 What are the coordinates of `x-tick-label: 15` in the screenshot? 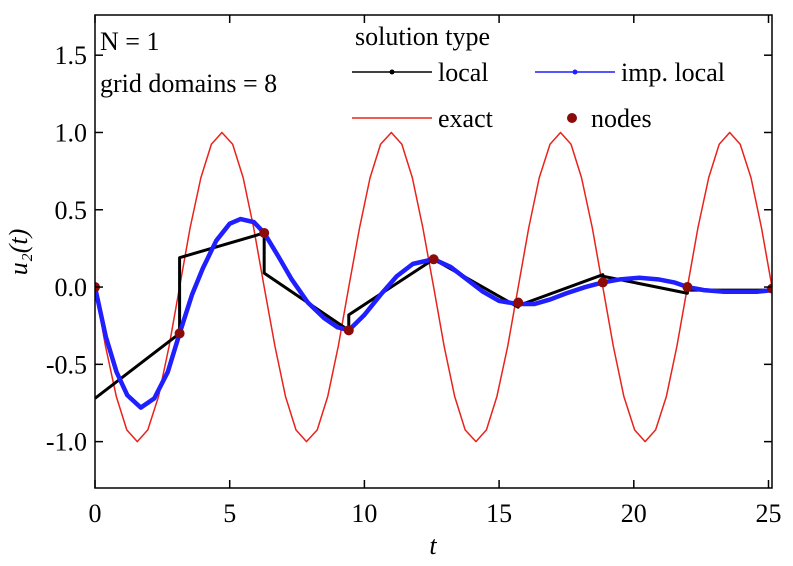 It's located at (499, 513).